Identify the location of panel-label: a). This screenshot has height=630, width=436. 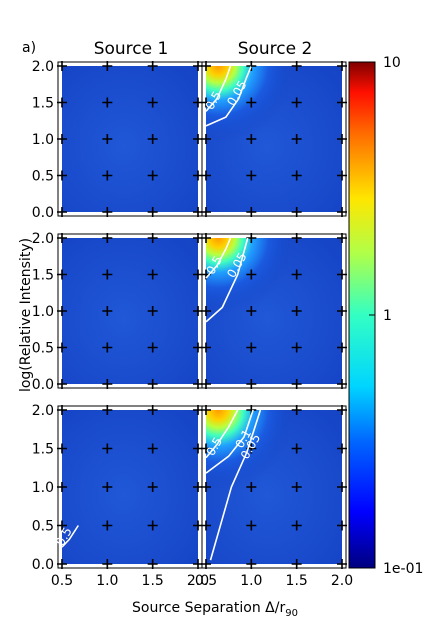
(29, 48).